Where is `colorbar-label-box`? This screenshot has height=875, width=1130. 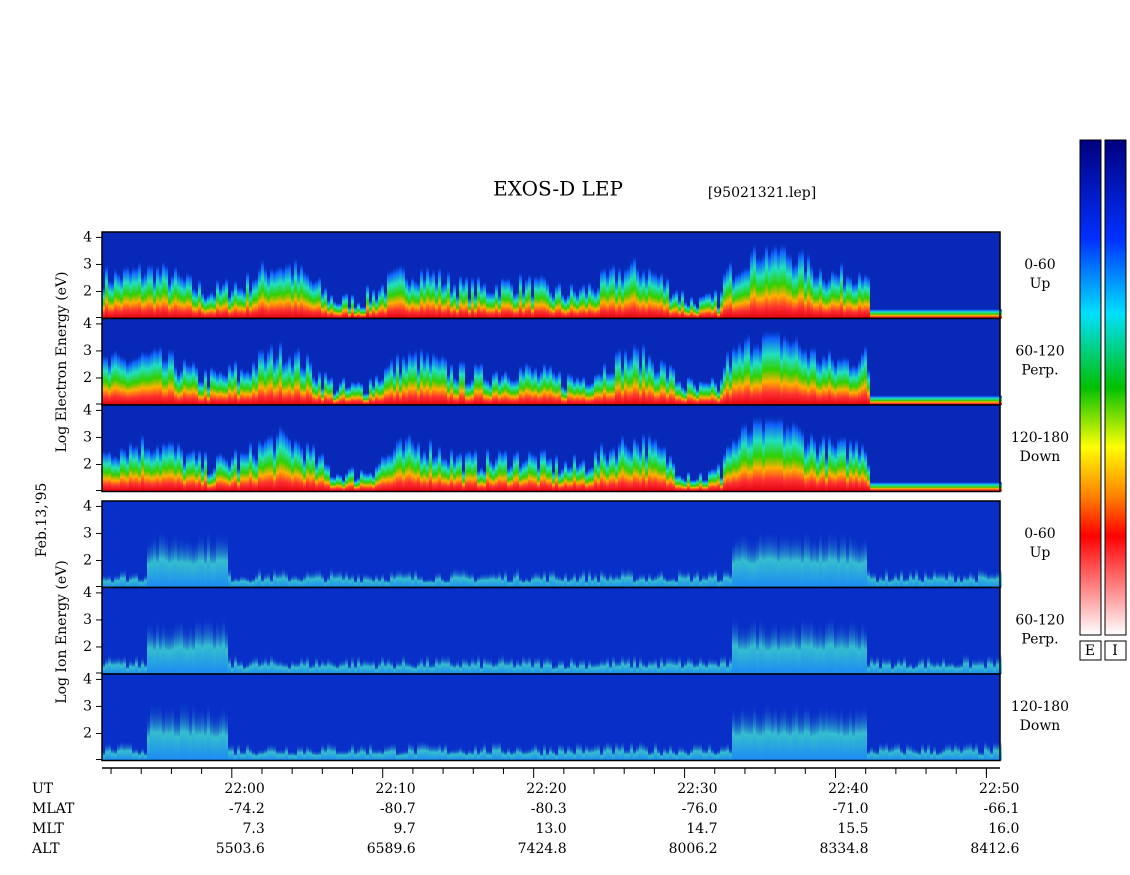 colorbar-label-box is located at coordinates (1115, 650).